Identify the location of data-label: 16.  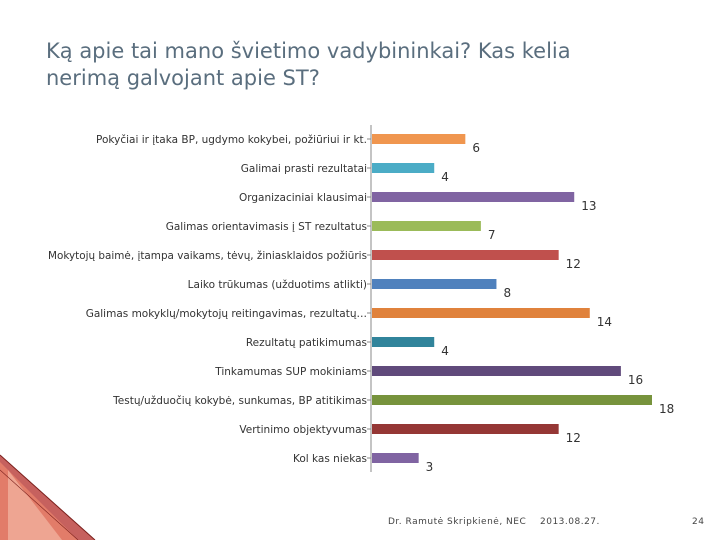
(635, 380).